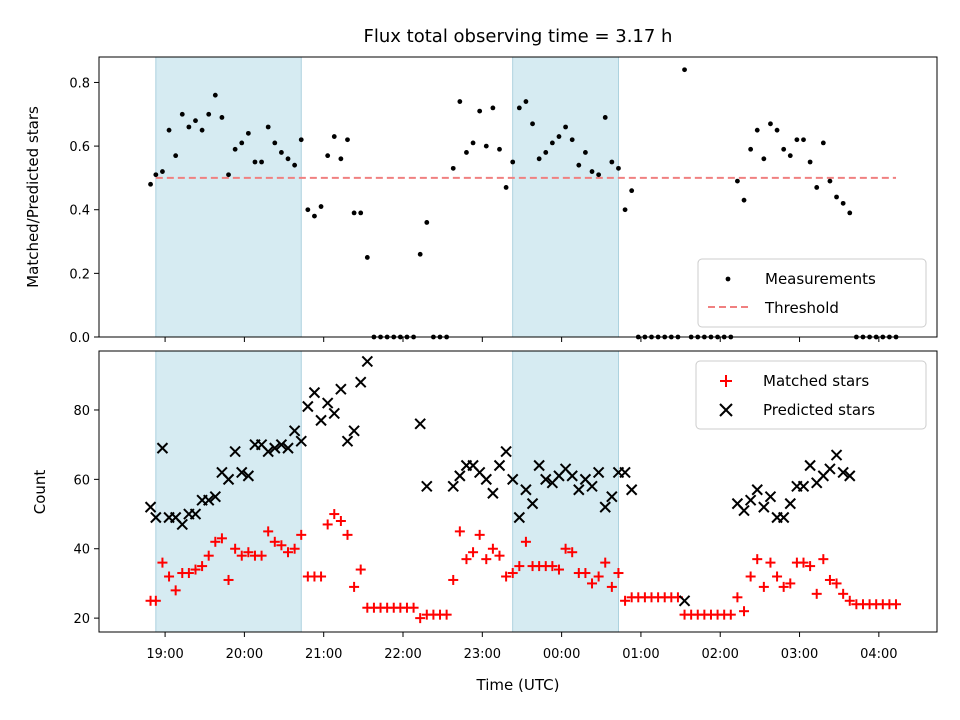  What do you see at coordinates (801, 308) in the screenshot?
I see `legend-threshold-label: Threshold` at bounding box center [801, 308].